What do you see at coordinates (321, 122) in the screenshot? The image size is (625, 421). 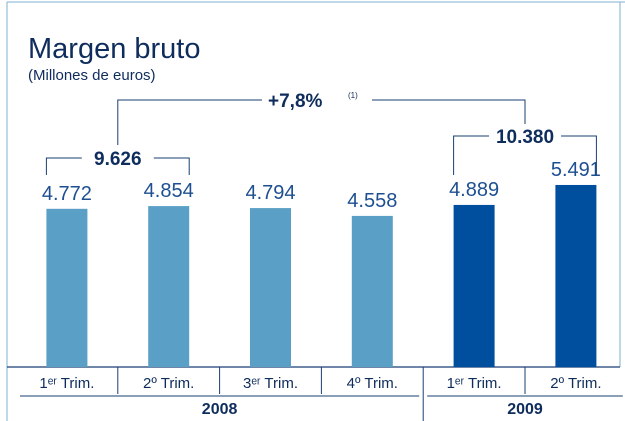 I see `change-bracket` at bounding box center [321, 122].